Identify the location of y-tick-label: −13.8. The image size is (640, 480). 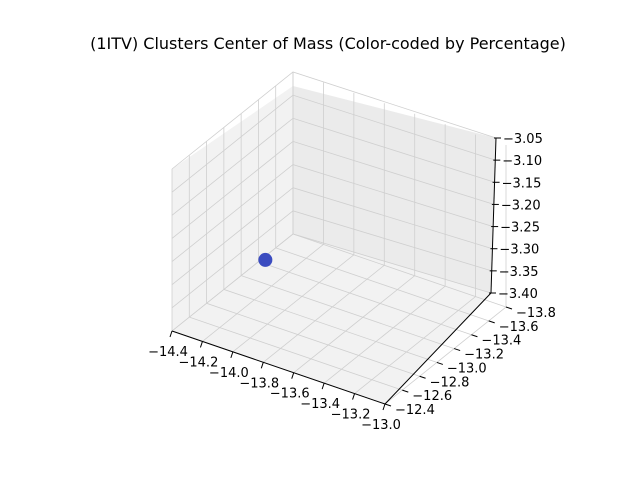
(536, 313).